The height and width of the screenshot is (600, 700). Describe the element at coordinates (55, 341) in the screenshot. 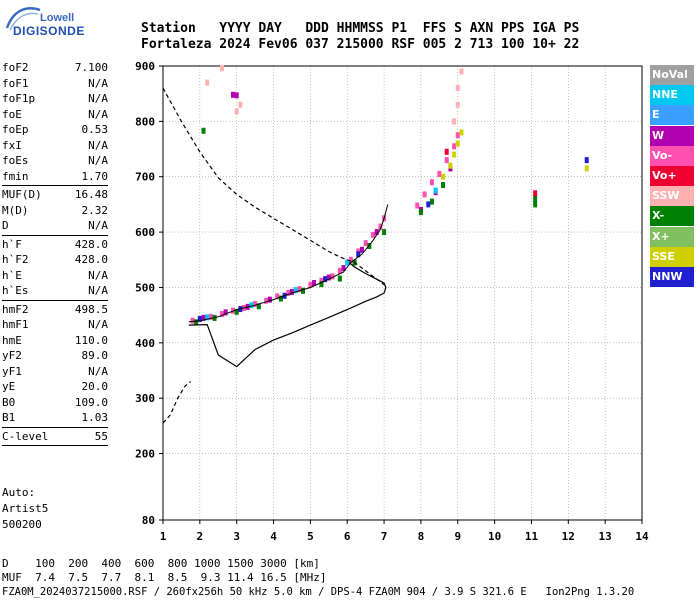

I see `param-row: hmE 110.0` at that location.